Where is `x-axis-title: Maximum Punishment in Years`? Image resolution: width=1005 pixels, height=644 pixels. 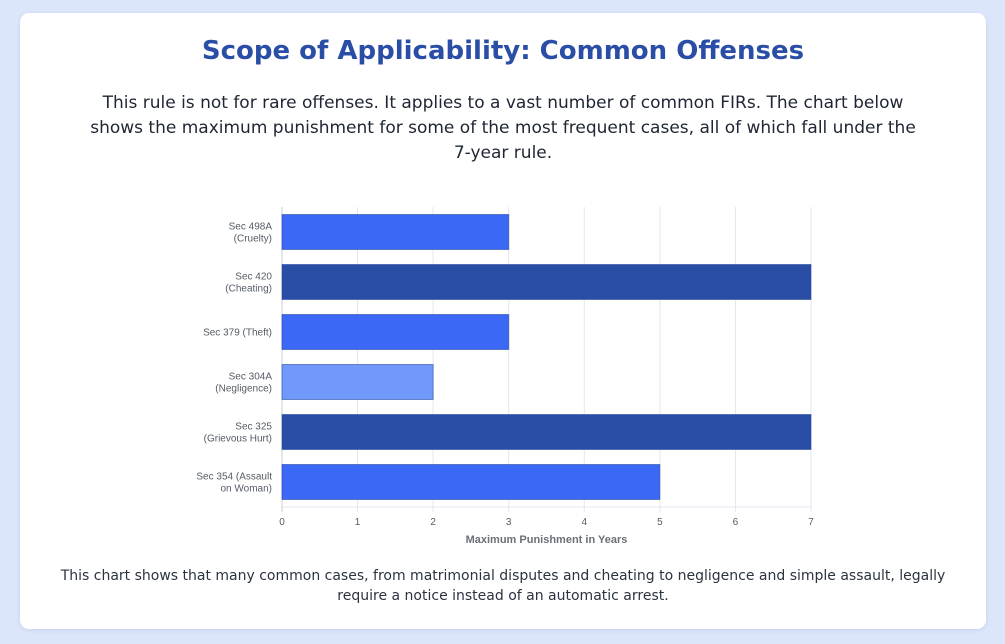
x-axis-title: Maximum Punishment in Years is located at coordinates (547, 540).